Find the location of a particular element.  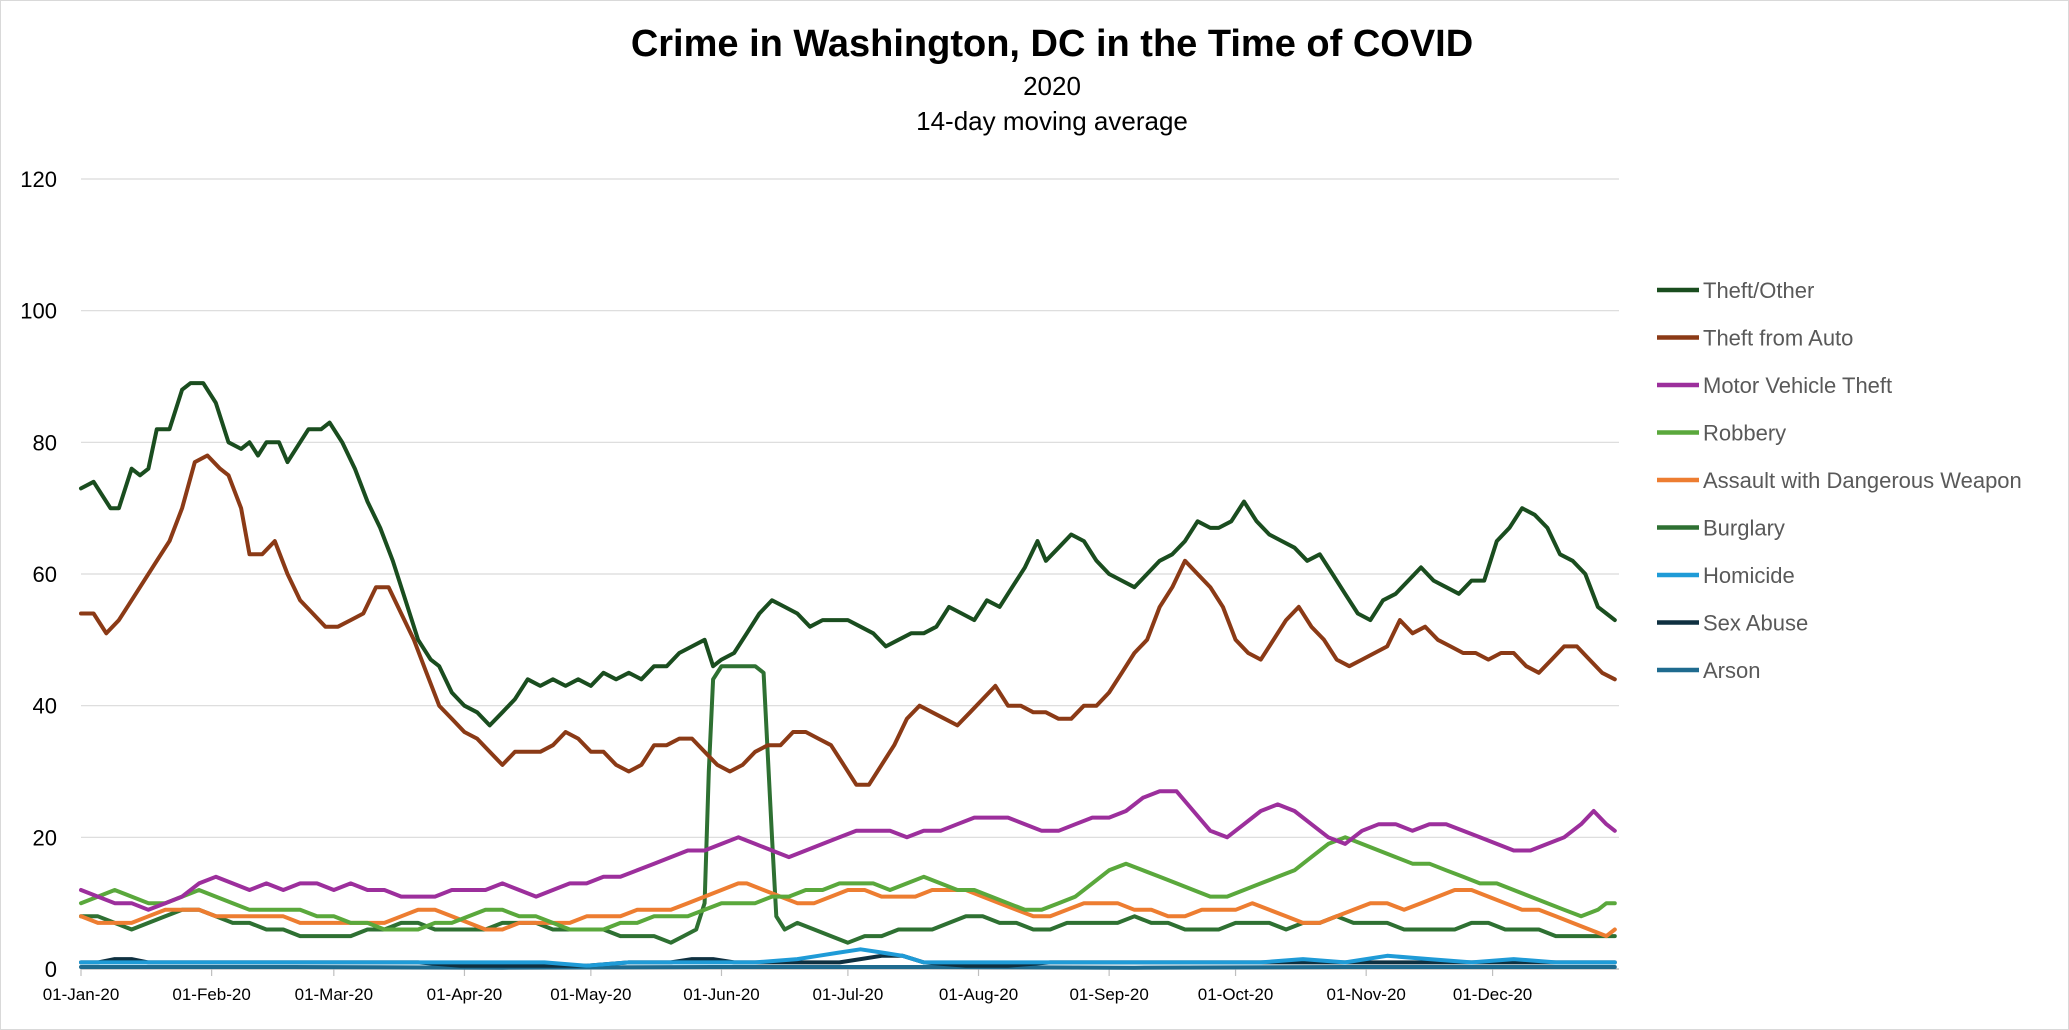

x-tick-label: 01-Mar-20 is located at coordinates (334, 994).